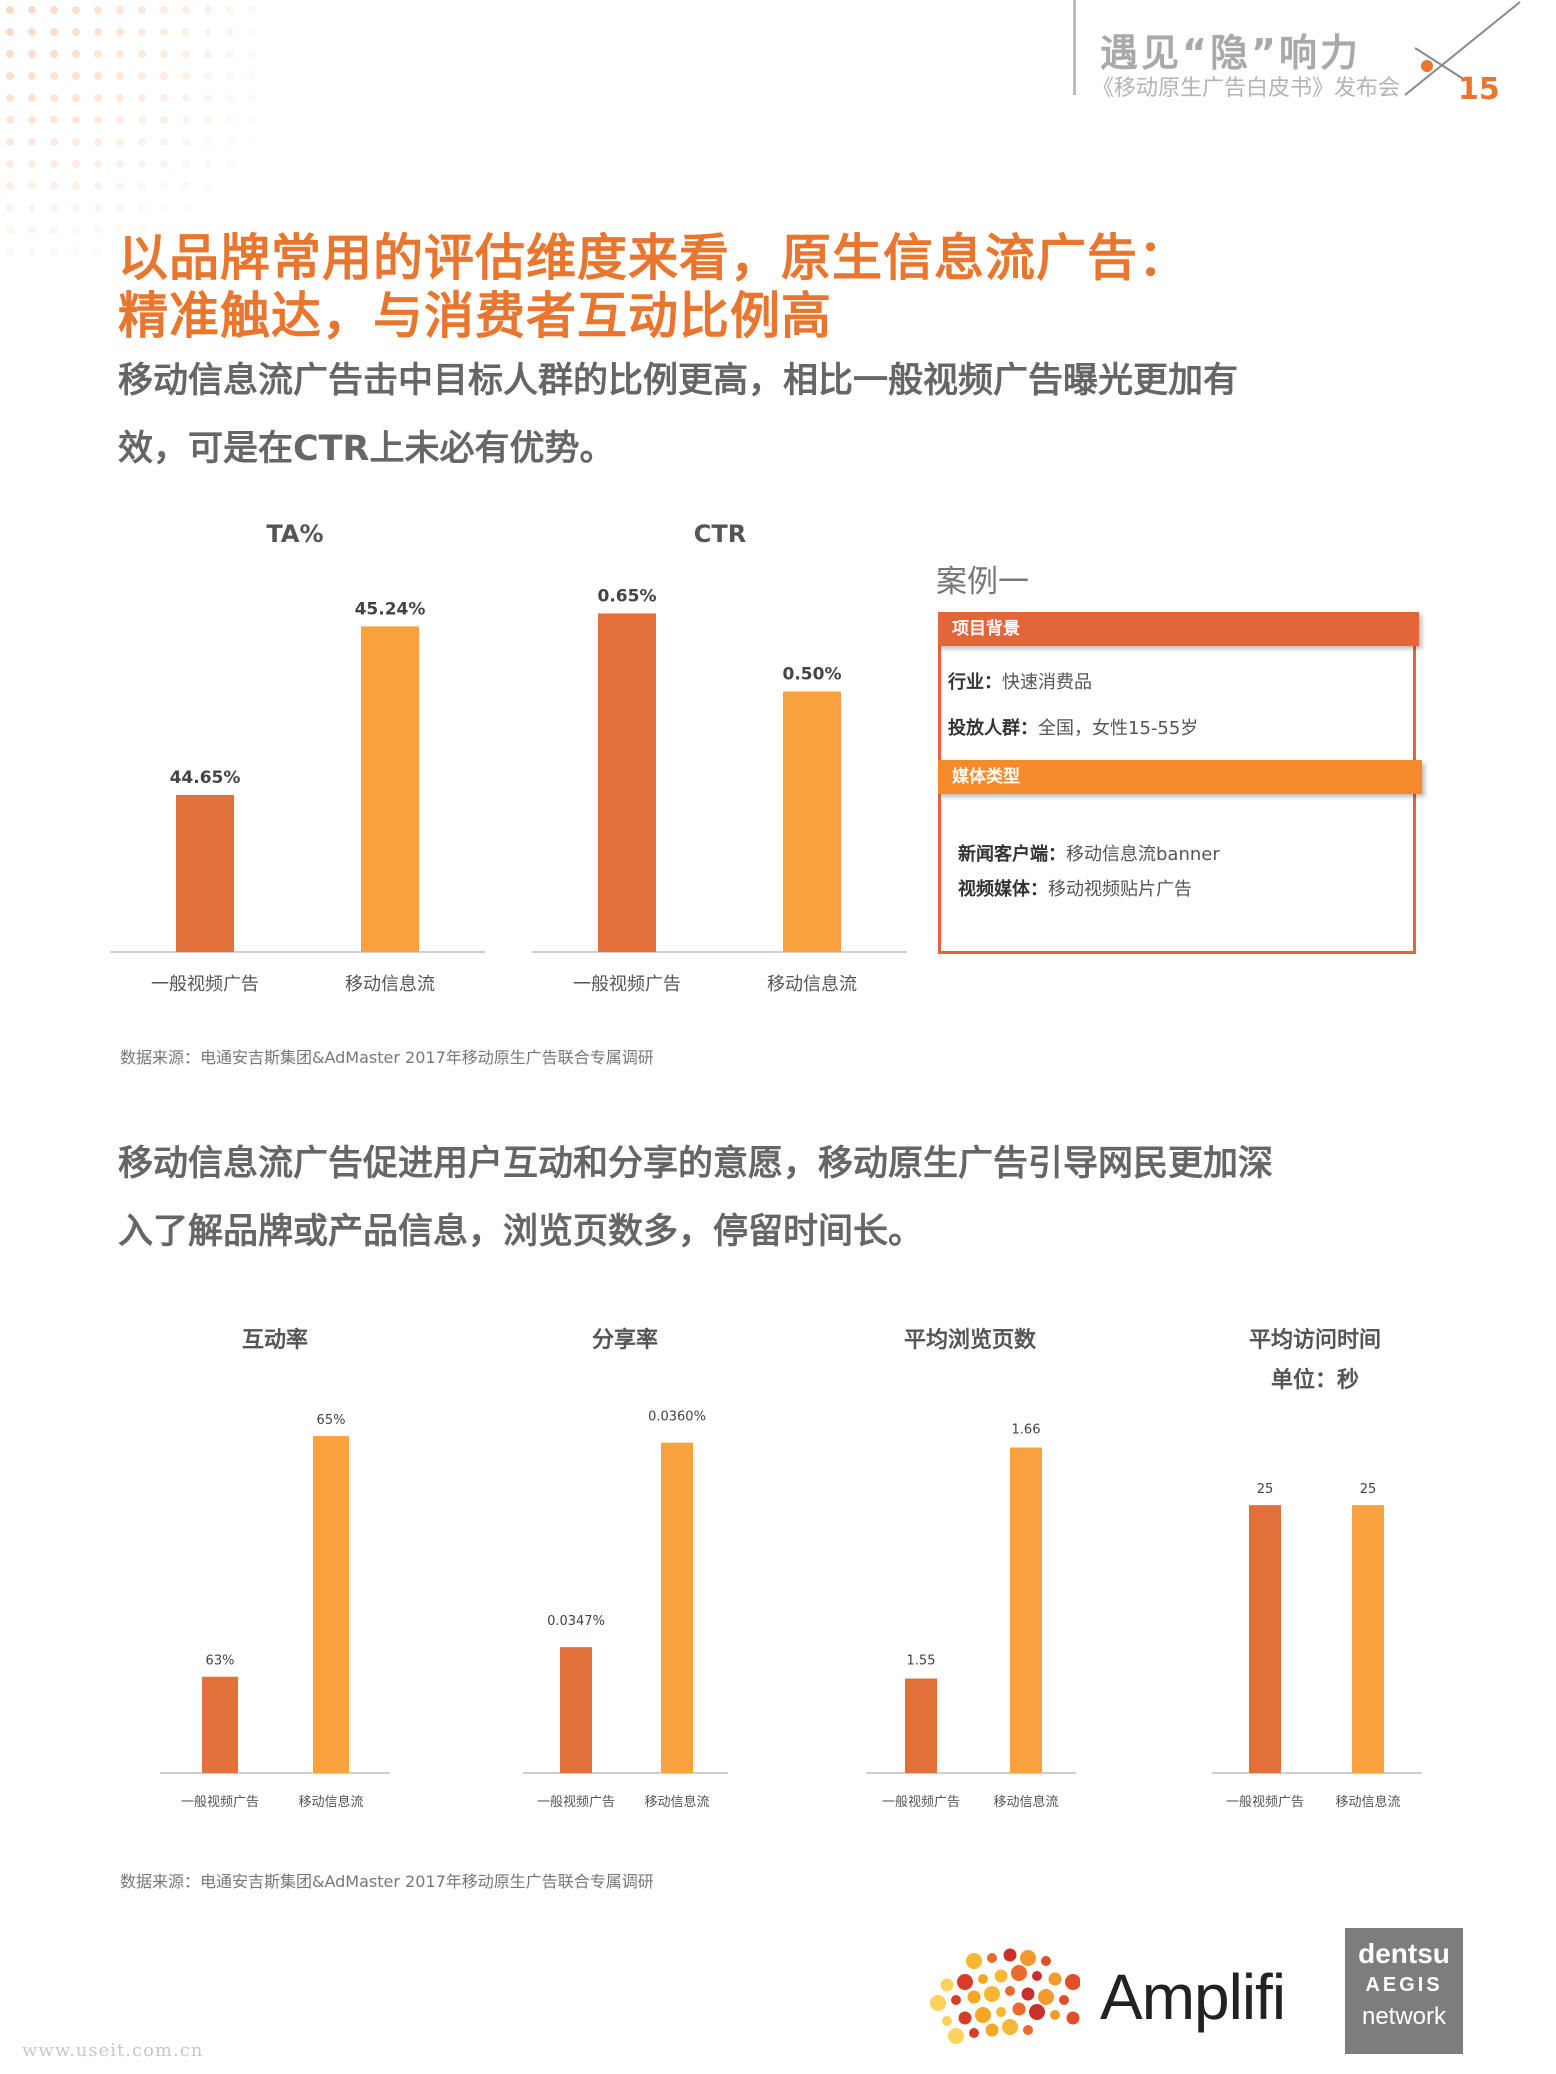 The width and height of the screenshot is (1556, 2074). Describe the element at coordinates (696, 1164) in the screenshot. I see `section2-text-line-1: 移动信息流广告促进用户互动和分享的意愿，移动原生广告引导网民更加深` at that location.